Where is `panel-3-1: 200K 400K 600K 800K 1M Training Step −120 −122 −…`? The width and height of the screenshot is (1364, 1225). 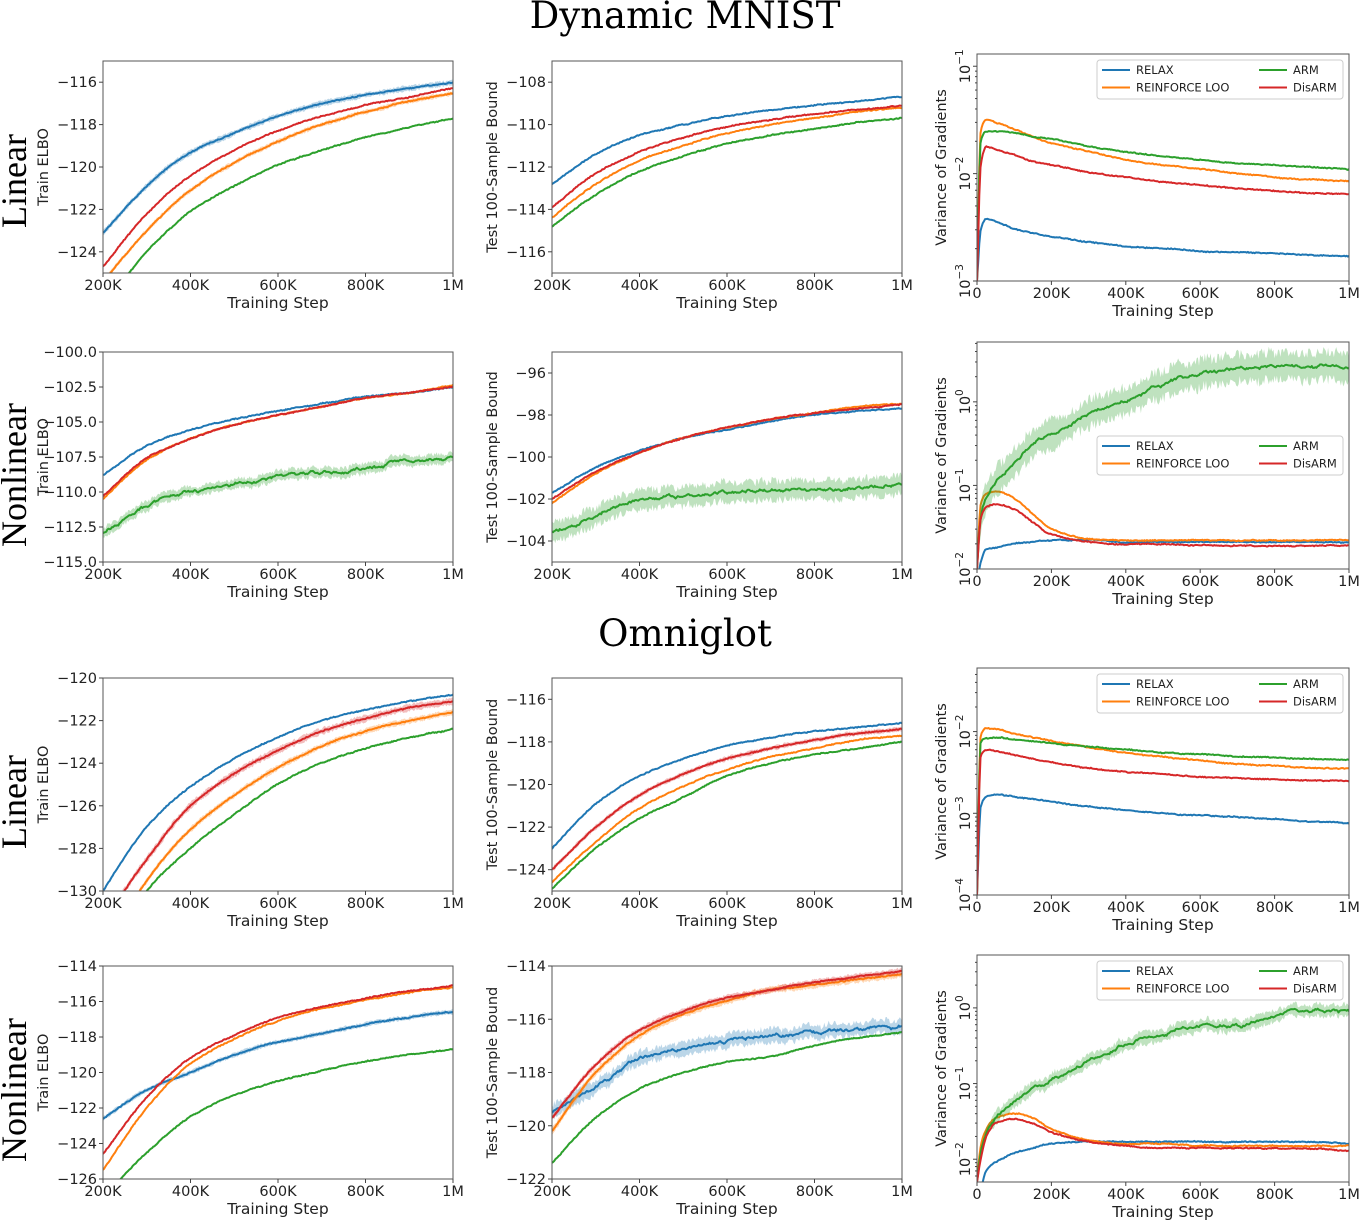 panel-3-1: 200K 400K 600K 800K 1M Training Step −120 −122 −… is located at coordinates (250, 800).